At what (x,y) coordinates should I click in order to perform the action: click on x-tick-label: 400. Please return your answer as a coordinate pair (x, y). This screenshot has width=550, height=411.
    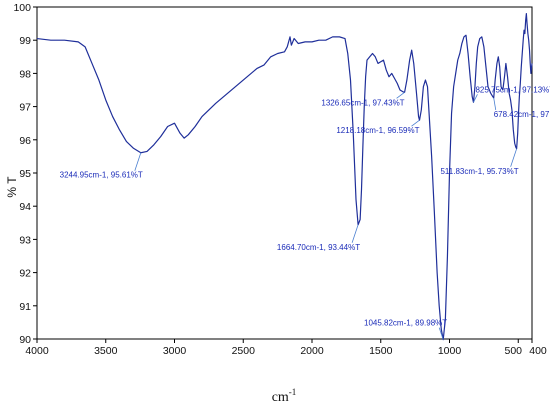
    Looking at the image, I should click on (538, 351).